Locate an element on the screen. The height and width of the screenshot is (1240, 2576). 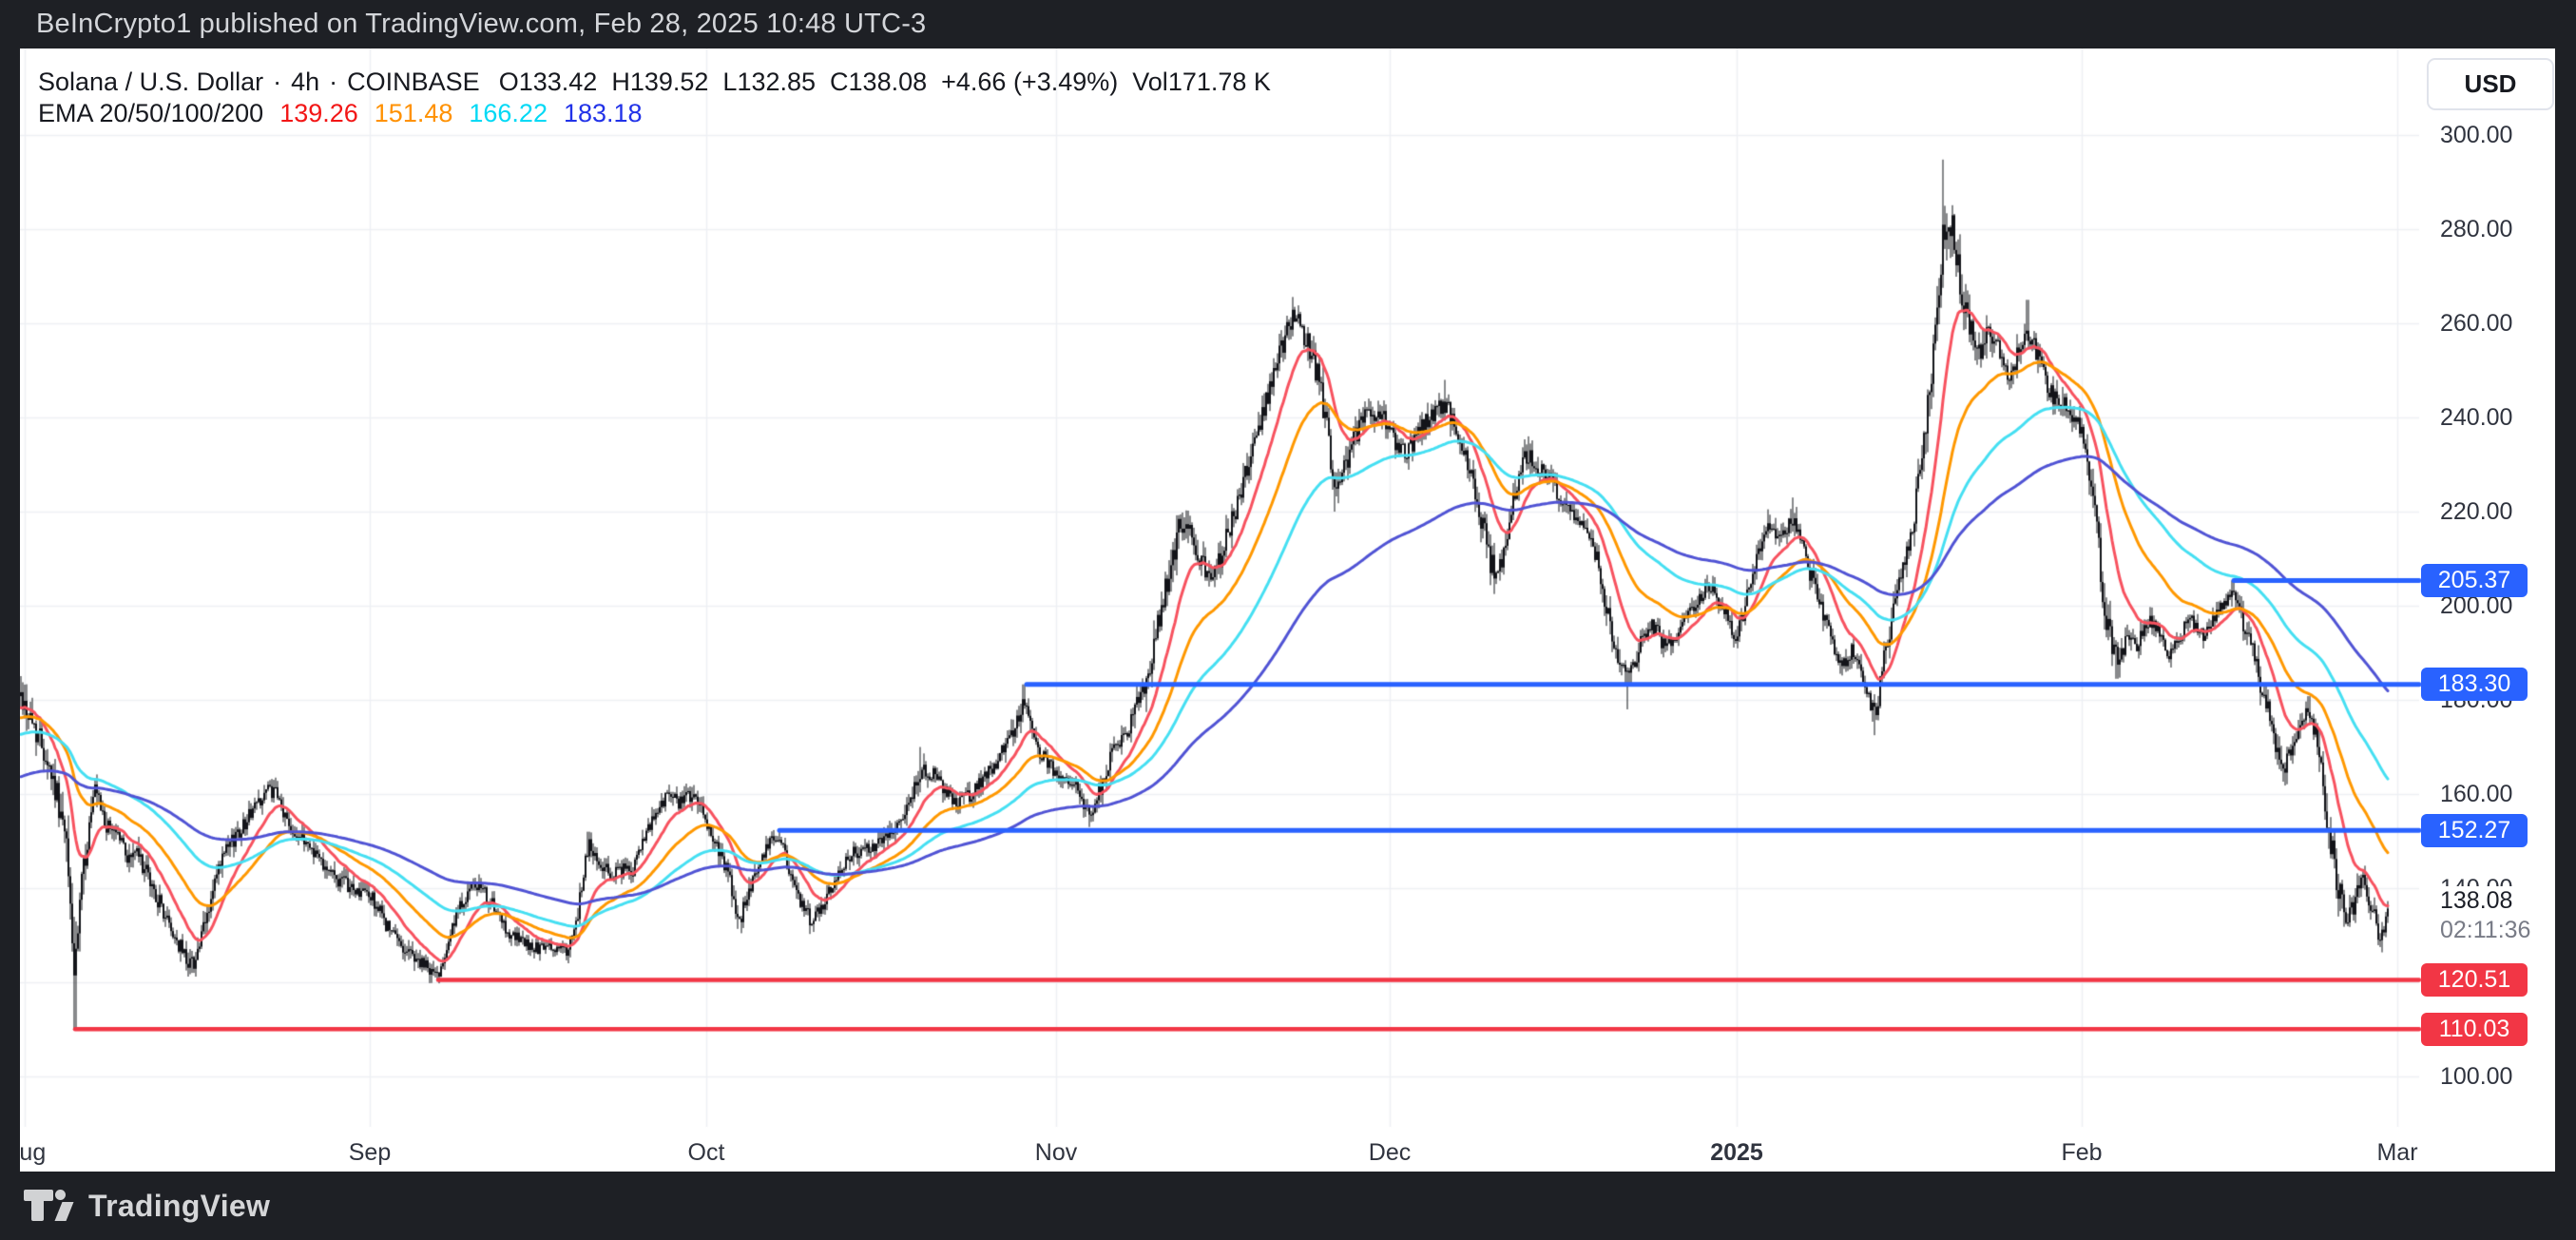
ema-value: 166.22 is located at coordinates (509, 113).